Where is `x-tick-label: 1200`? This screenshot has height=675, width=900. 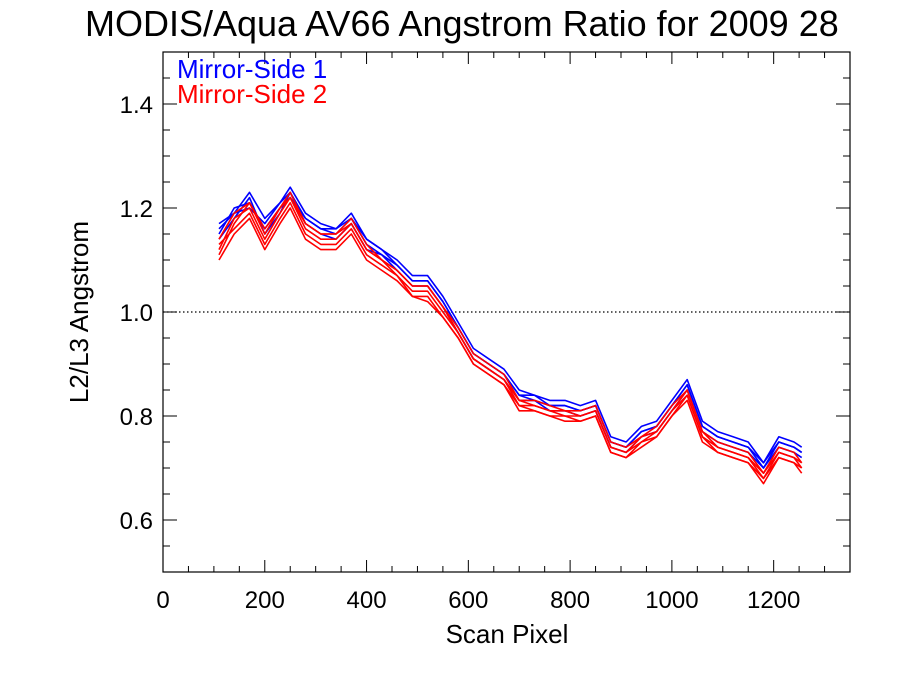 x-tick-label: 1200 is located at coordinates (773, 600).